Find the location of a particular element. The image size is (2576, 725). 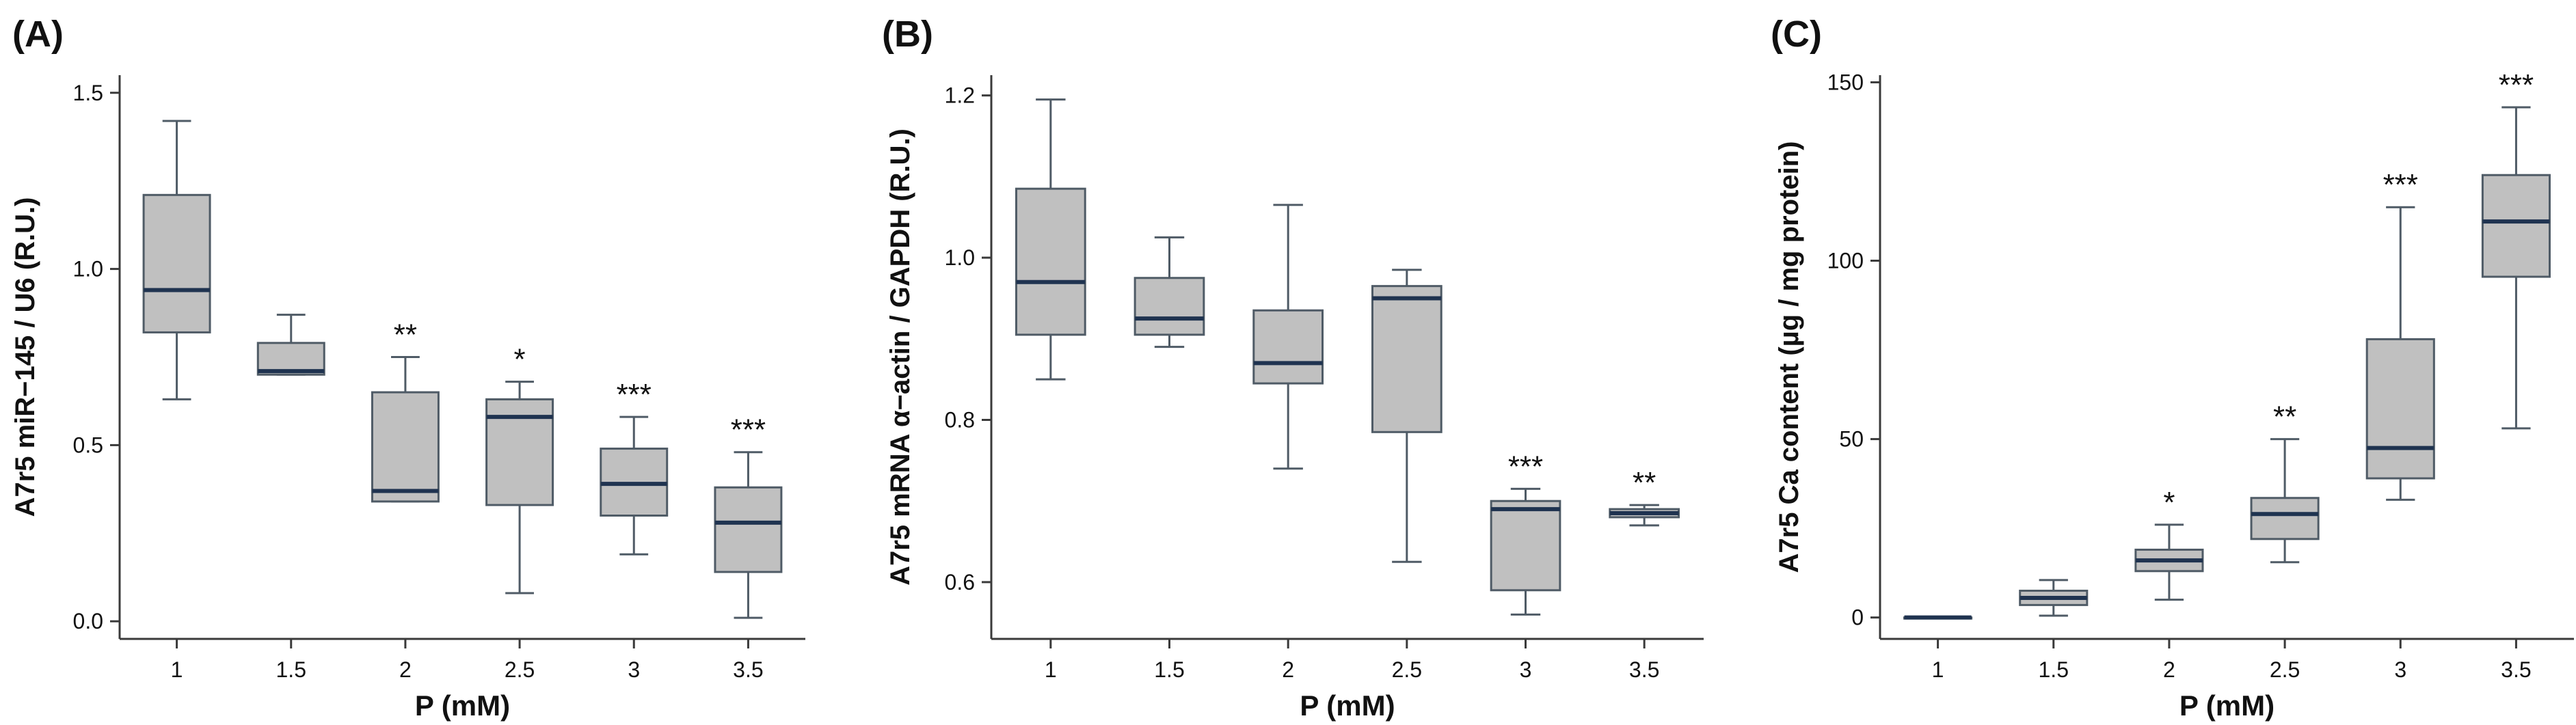

panel-label: (C) is located at coordinates (1796, 34).